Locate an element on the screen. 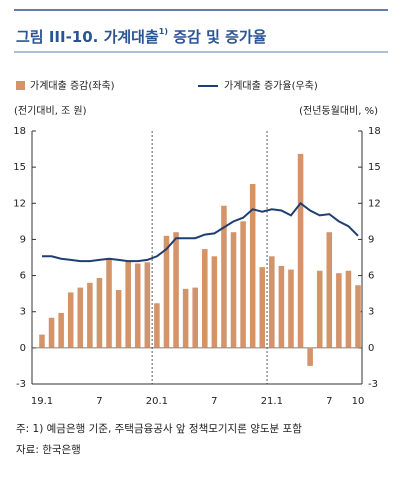 The height and width of the screenshot is (485, 403). legend-label: 가계대출 증가율(우축) is located at coordinates (271, 86).